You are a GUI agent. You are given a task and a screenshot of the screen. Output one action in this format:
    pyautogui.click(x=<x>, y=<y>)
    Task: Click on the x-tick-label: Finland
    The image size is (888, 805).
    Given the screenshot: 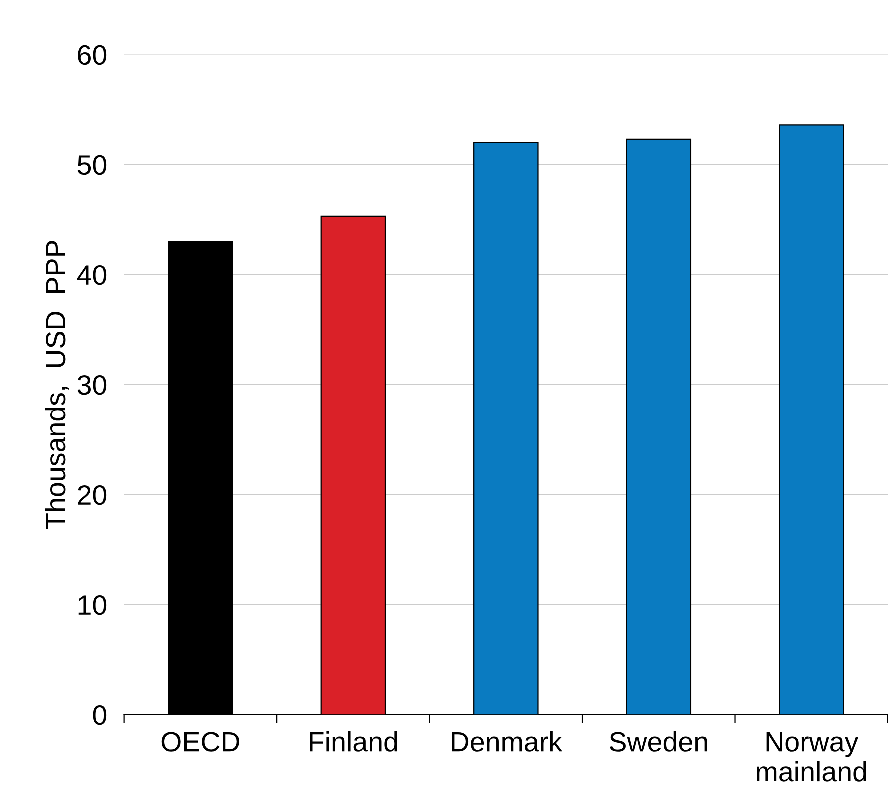 What is the action you would take?
    pyautogui.click(x=354, y=742)
    